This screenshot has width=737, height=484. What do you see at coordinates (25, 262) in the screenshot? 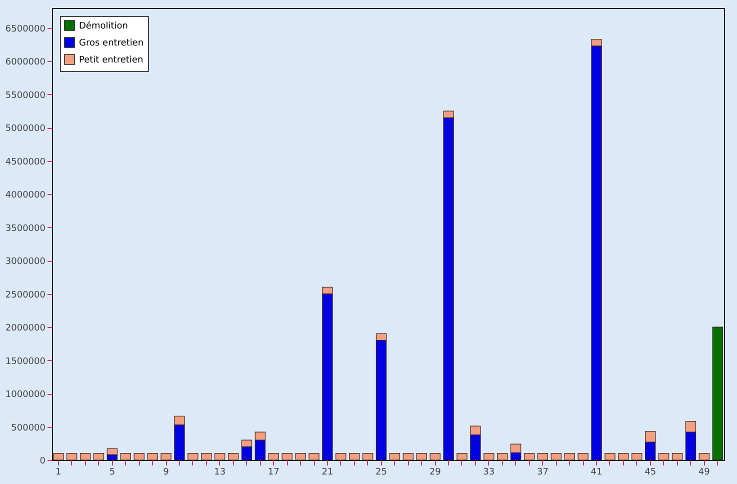
I see `y-tick-label: 3000000` at bounding box center [25, 262].